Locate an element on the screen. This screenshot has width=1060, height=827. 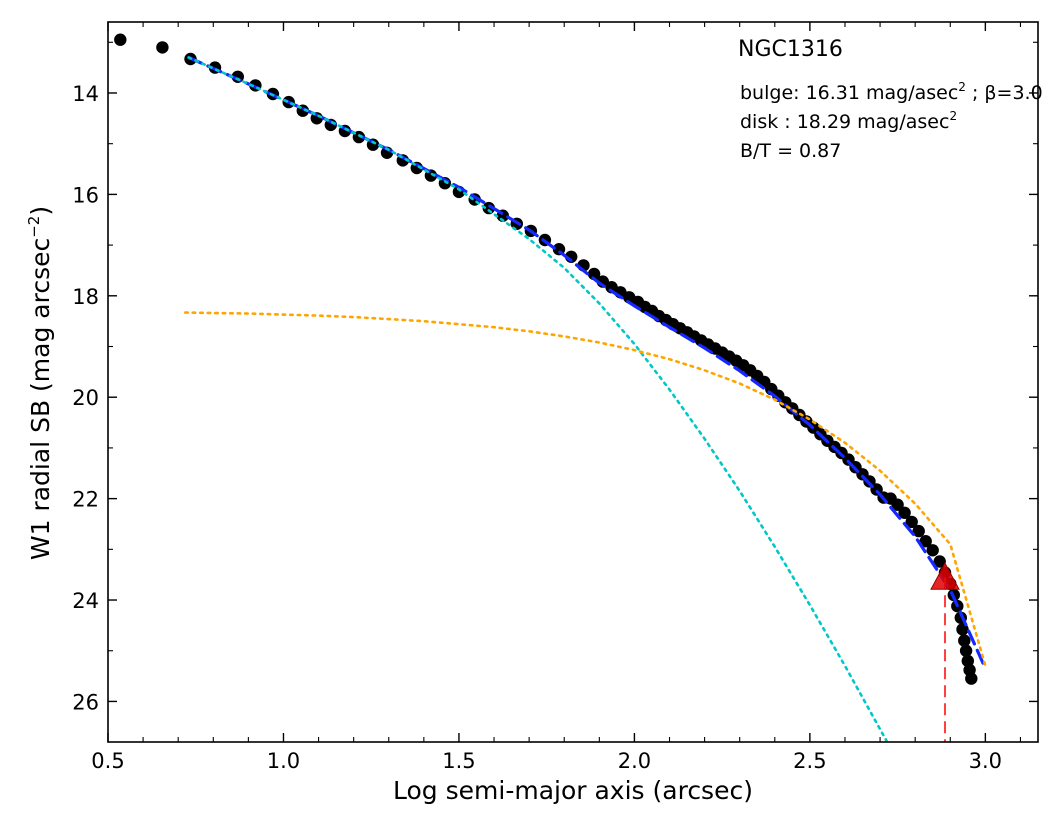
galaxy-name: NGC1316 is located at coordinates (790, 49).